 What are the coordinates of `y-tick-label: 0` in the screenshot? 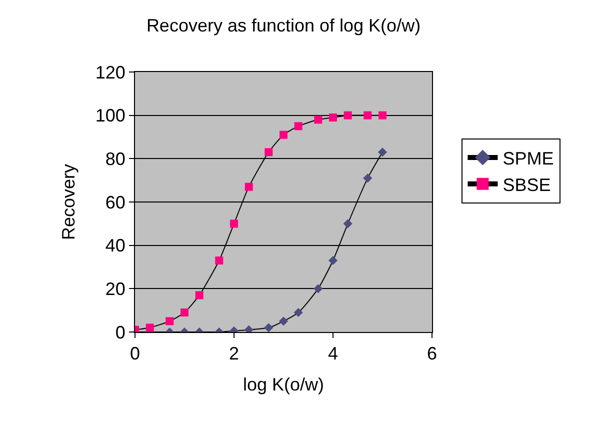 It's located at (120, 332).